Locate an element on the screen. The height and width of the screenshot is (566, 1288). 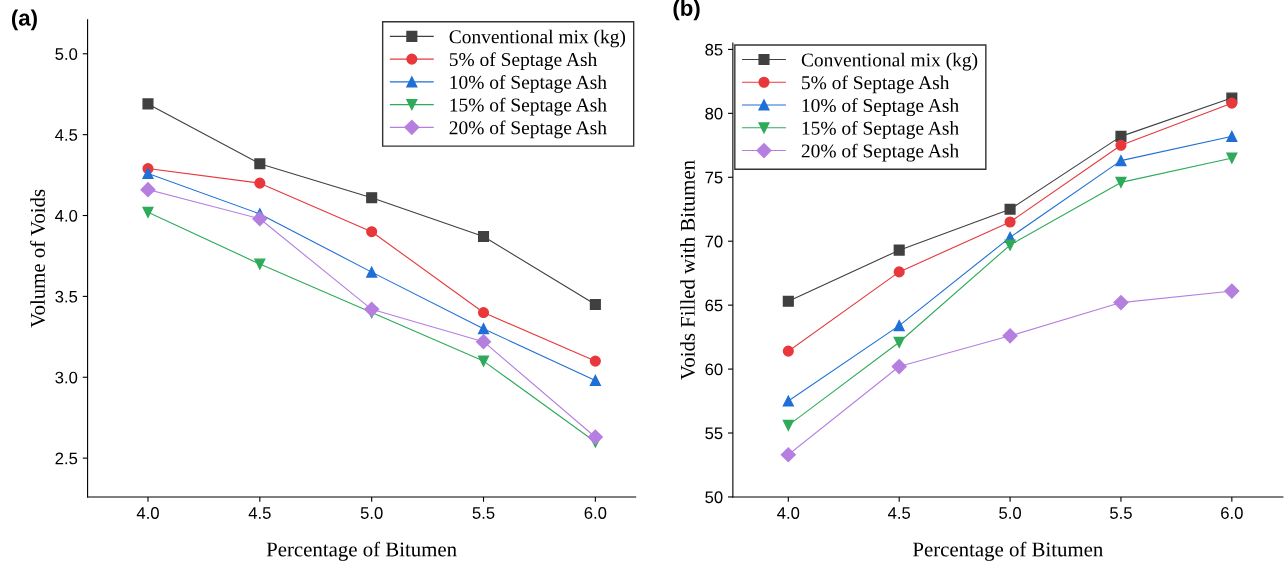
y-tick-label: 65 is located at coordinates (714, 305).